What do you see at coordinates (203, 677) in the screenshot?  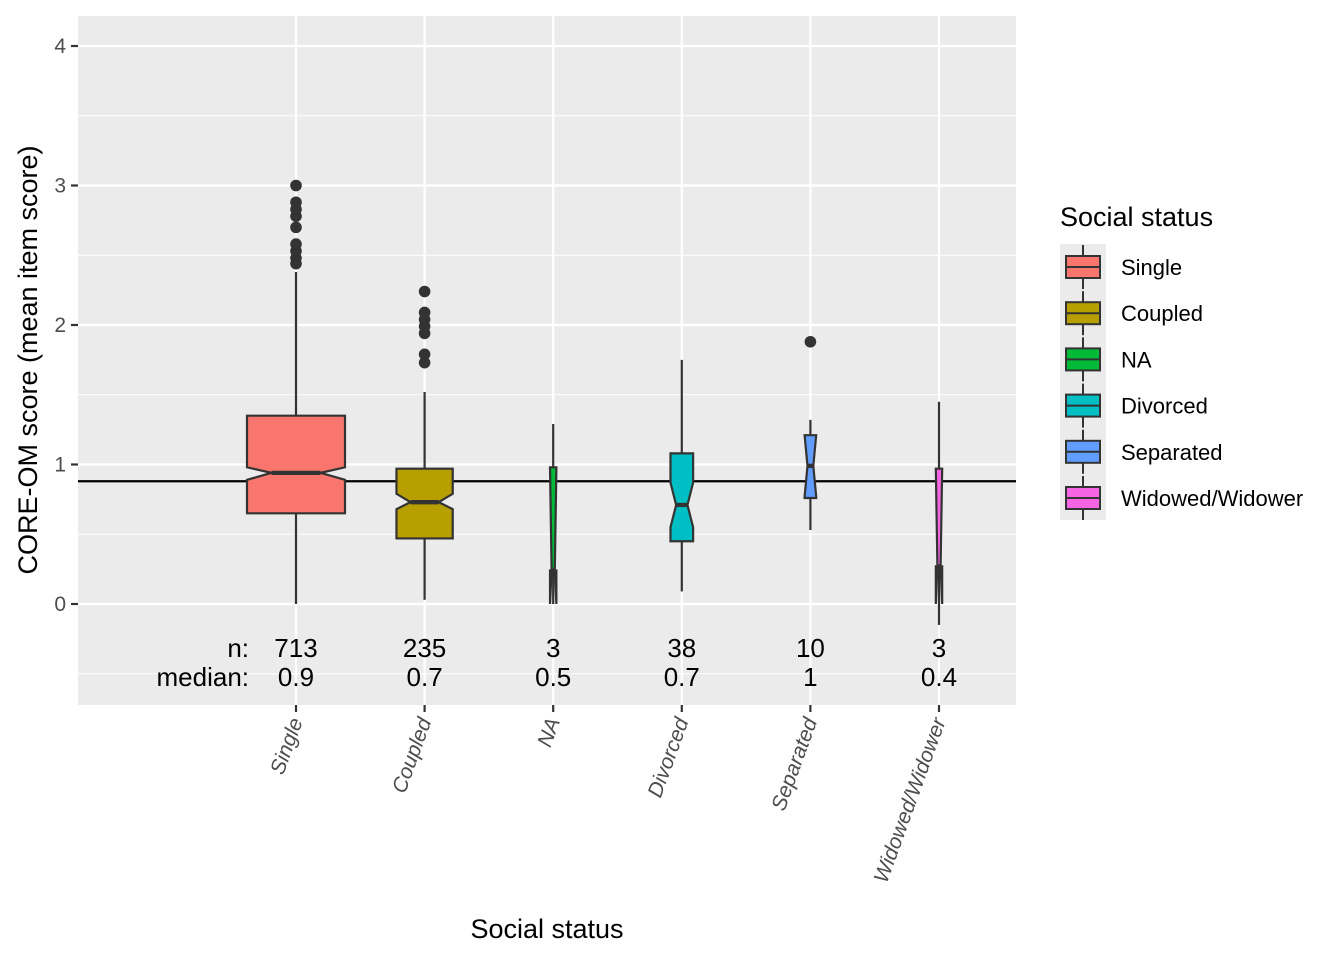 I see `median-row-label: median:` at bounding box center [203, 677].